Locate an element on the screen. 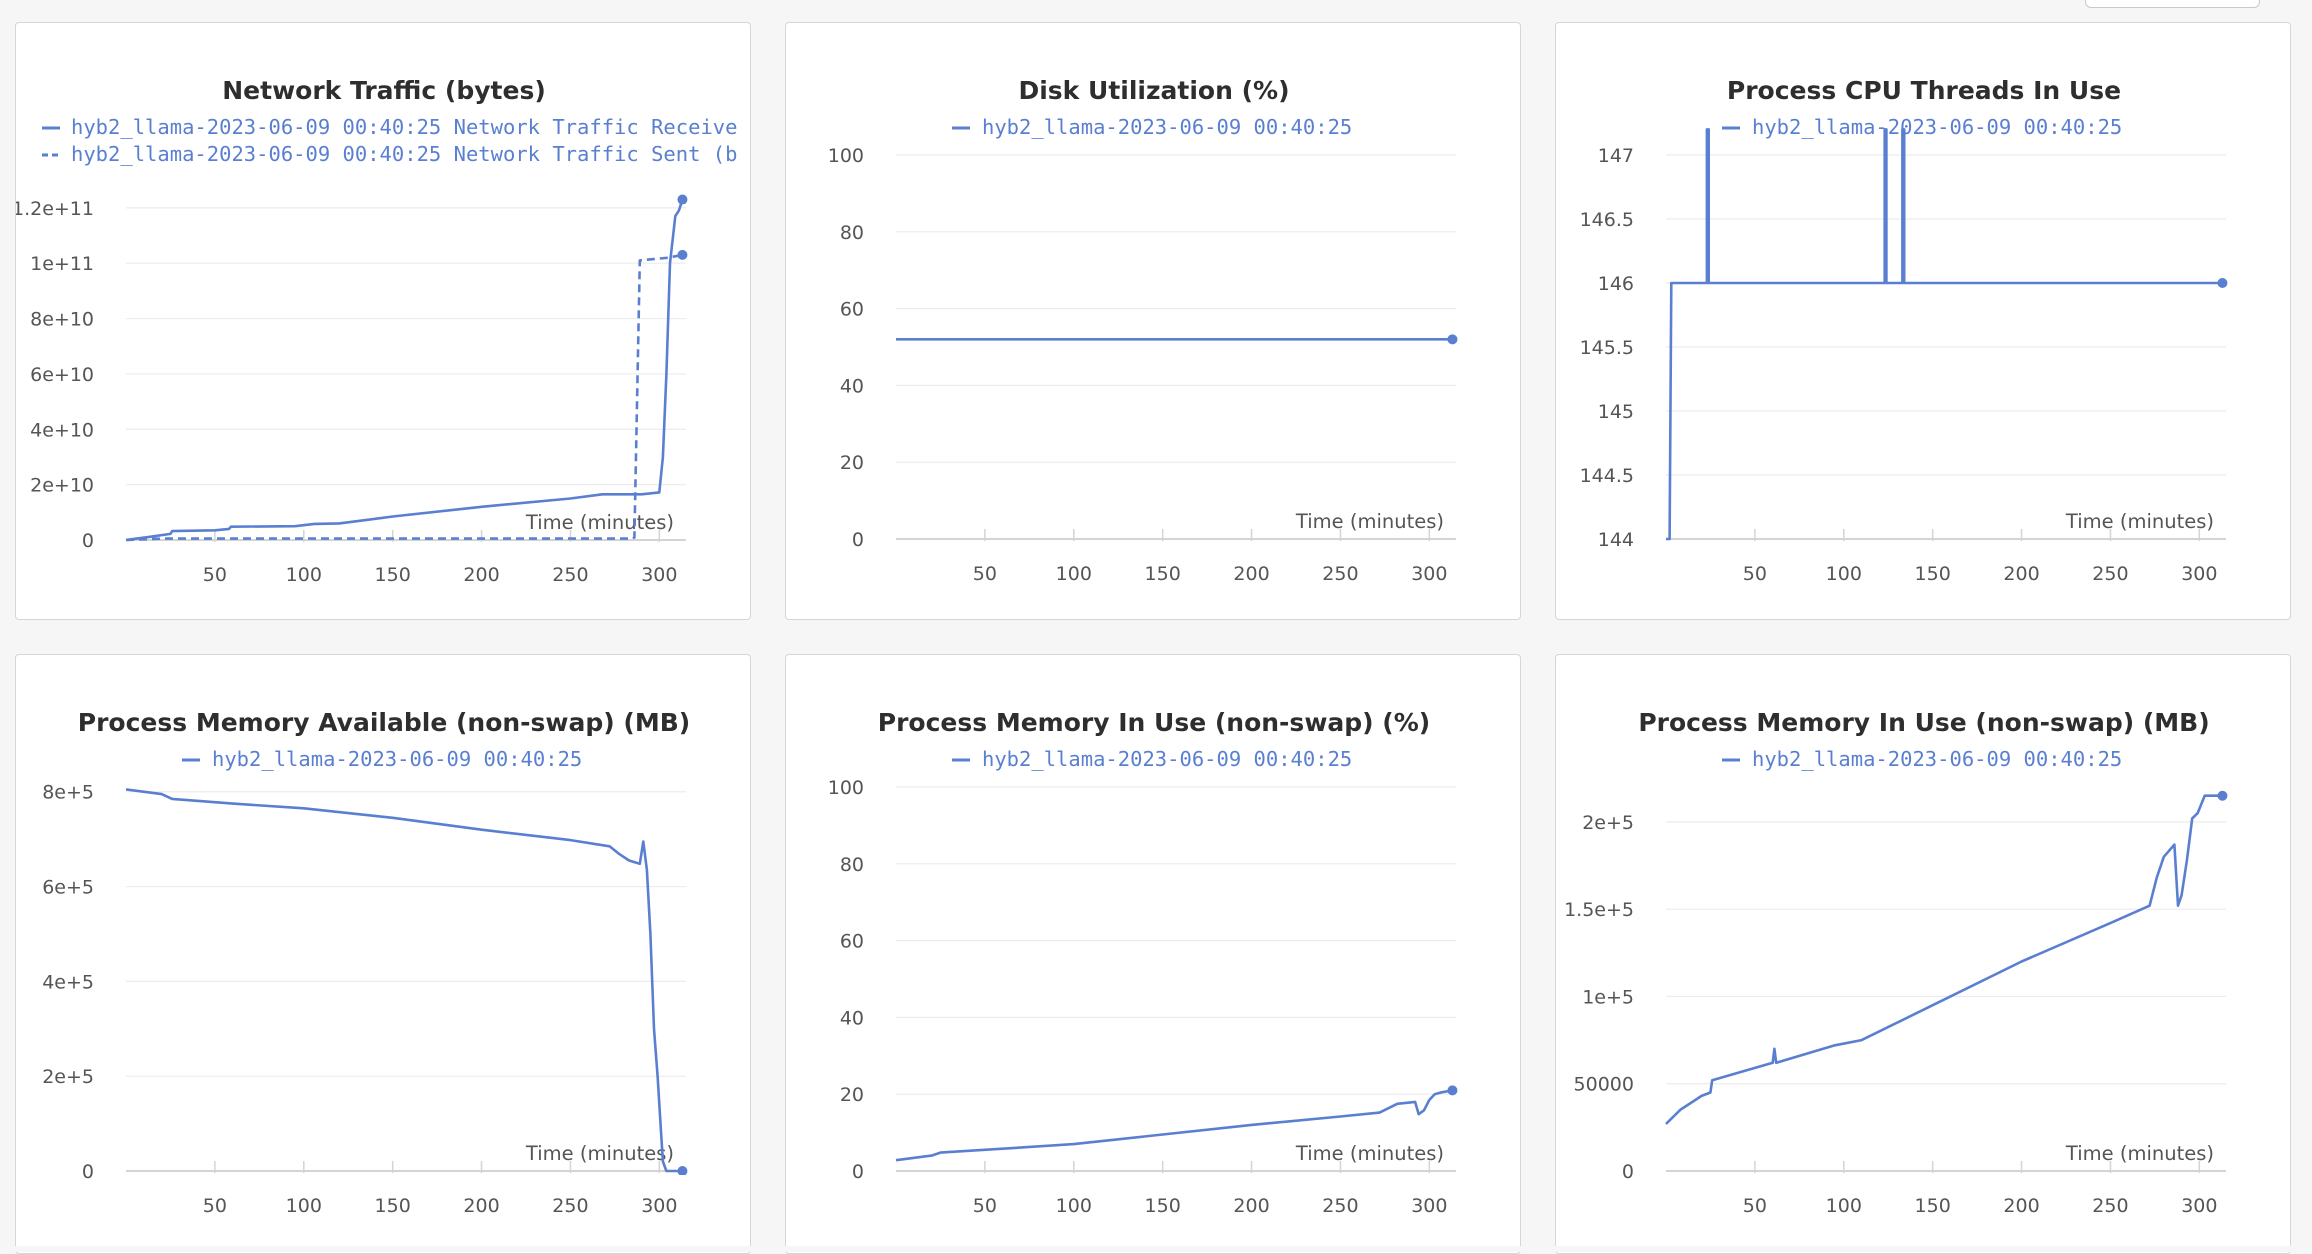  y-tick-label: 1.2e+11 is located at coordinates (55, 209).